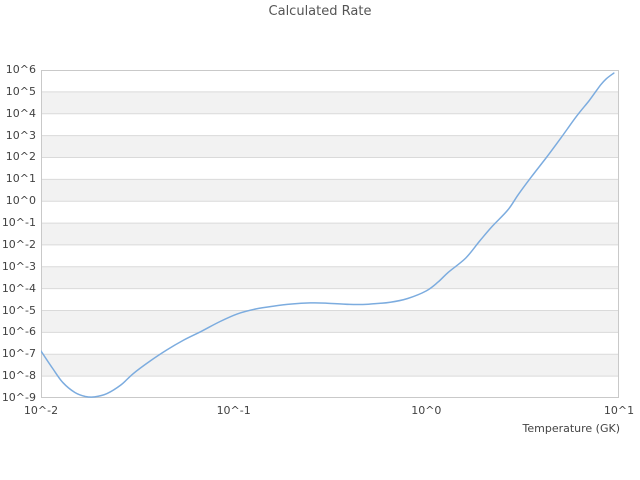 This screenshot has width=640, height=480. What do you see at coordinates (18, 397) in the screenshot?
I see `y-tick-label: 10^-9` at bounding box center [18, 397].